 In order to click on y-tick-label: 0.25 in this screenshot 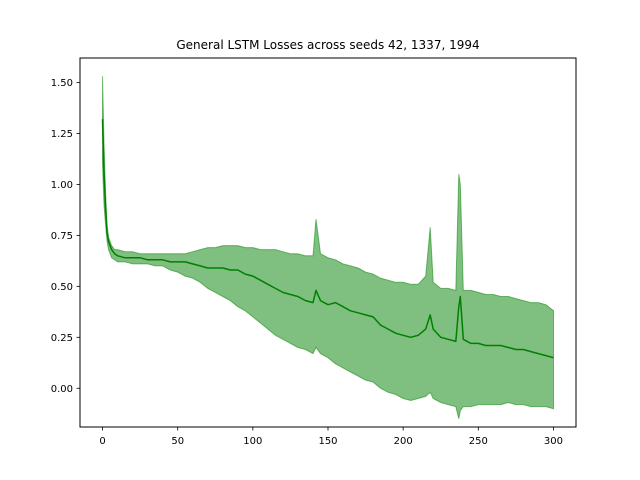, I will do `click(62, 338)`.